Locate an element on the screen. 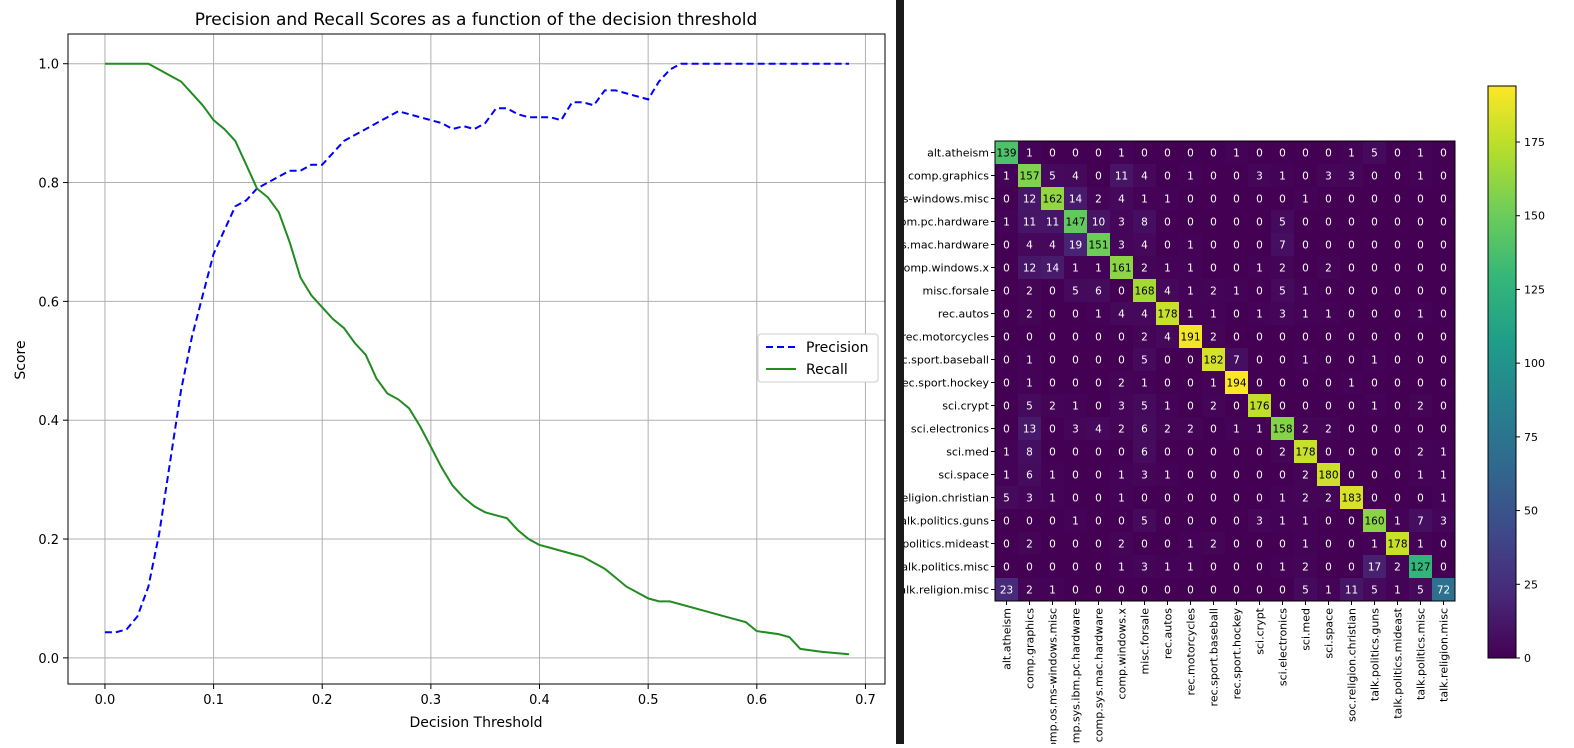  x-category-label: rec.motorcycles is located at coordinates (1191, 652).